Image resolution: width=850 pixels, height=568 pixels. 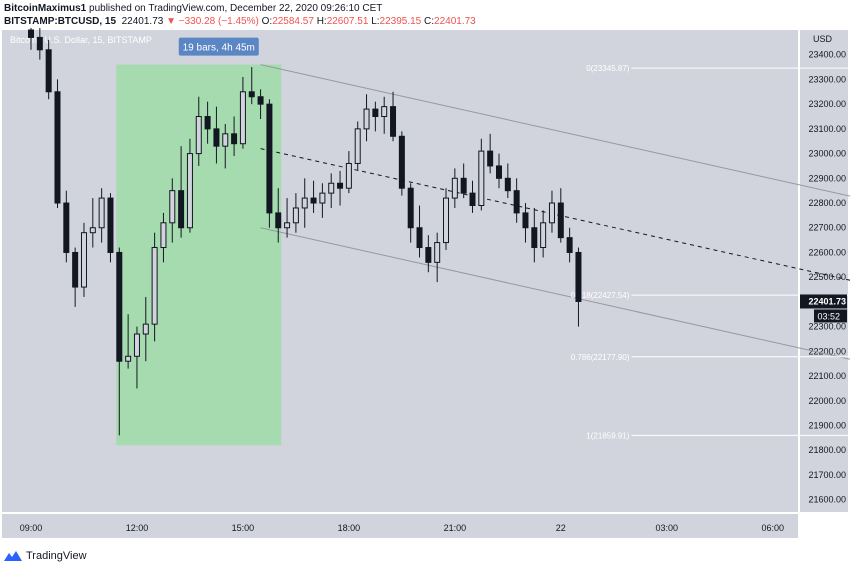 What do you see at coordinates (827, 178) in the screenshot?
I see `y-tick-label: 22900.00` at bounding box center [827, 178].